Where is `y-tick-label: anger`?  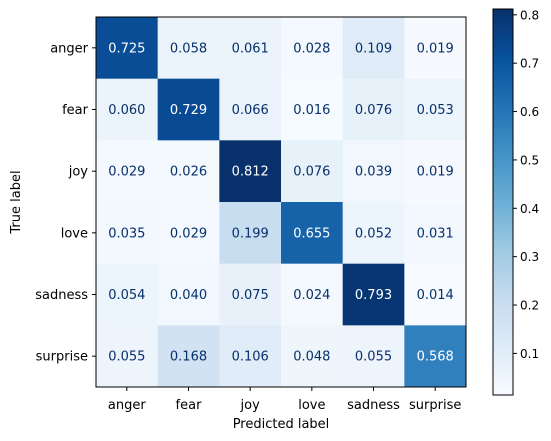
y-tick-label: anger is located at coordinates (69, 48).